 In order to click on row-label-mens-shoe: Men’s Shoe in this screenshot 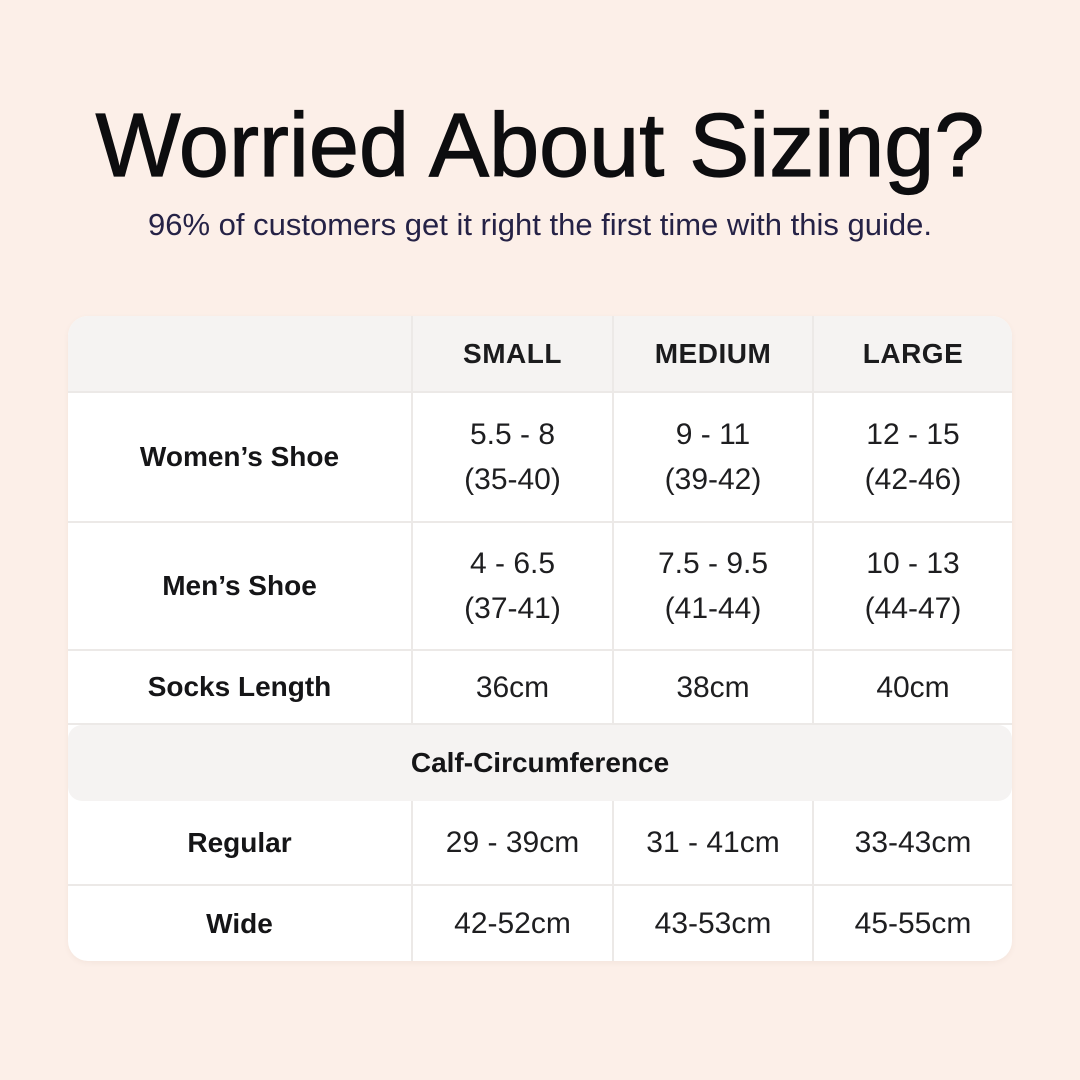, I will do `click(239, 585)`.